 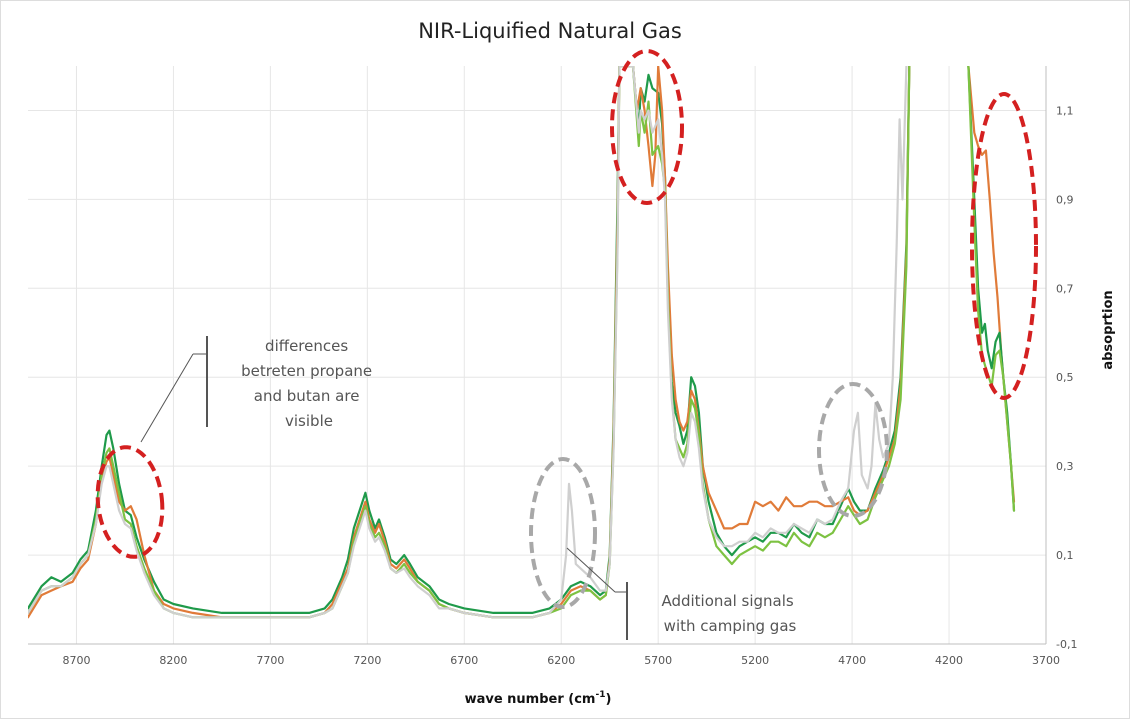 I want to click on x-axis-title-main: wave number (cm, so click(x=530, y=699).